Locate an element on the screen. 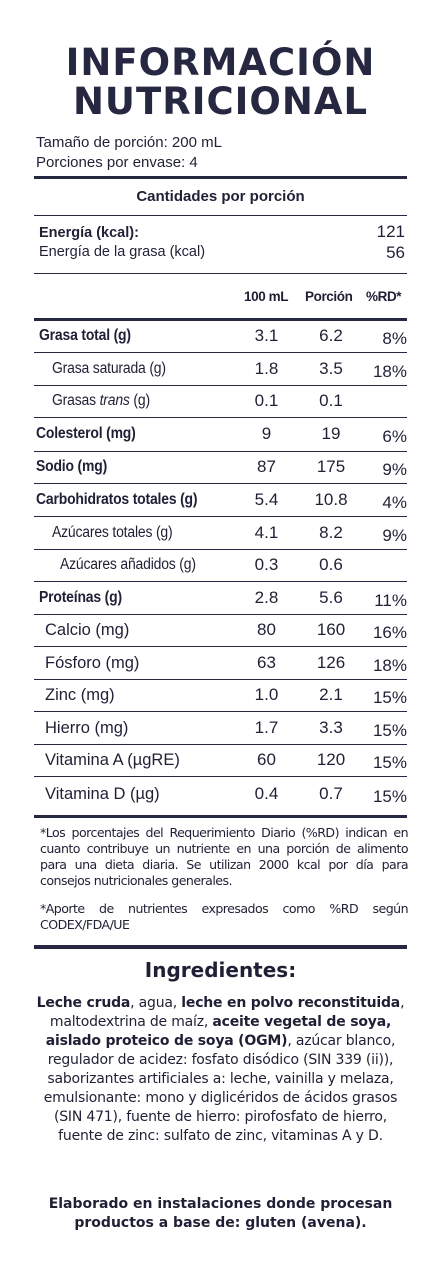 The width and height of the screenshot is (441, 1280). nutrient-name: Fósforo (mg) is located at coordinates (92, 663).